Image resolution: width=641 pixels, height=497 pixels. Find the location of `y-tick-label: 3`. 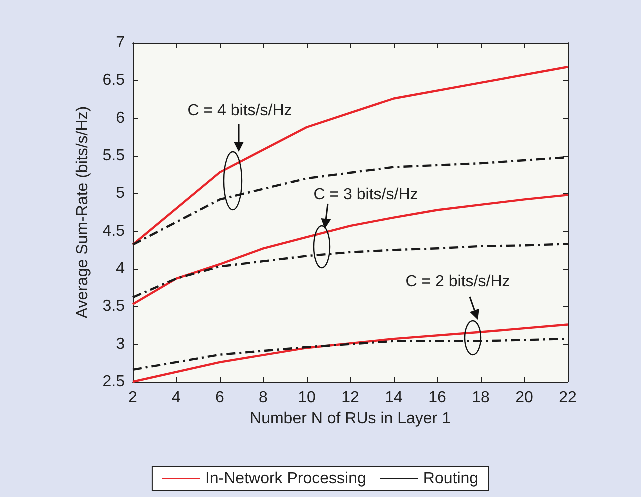

y-tick-label: 3 is located at coordinates (121, 344).